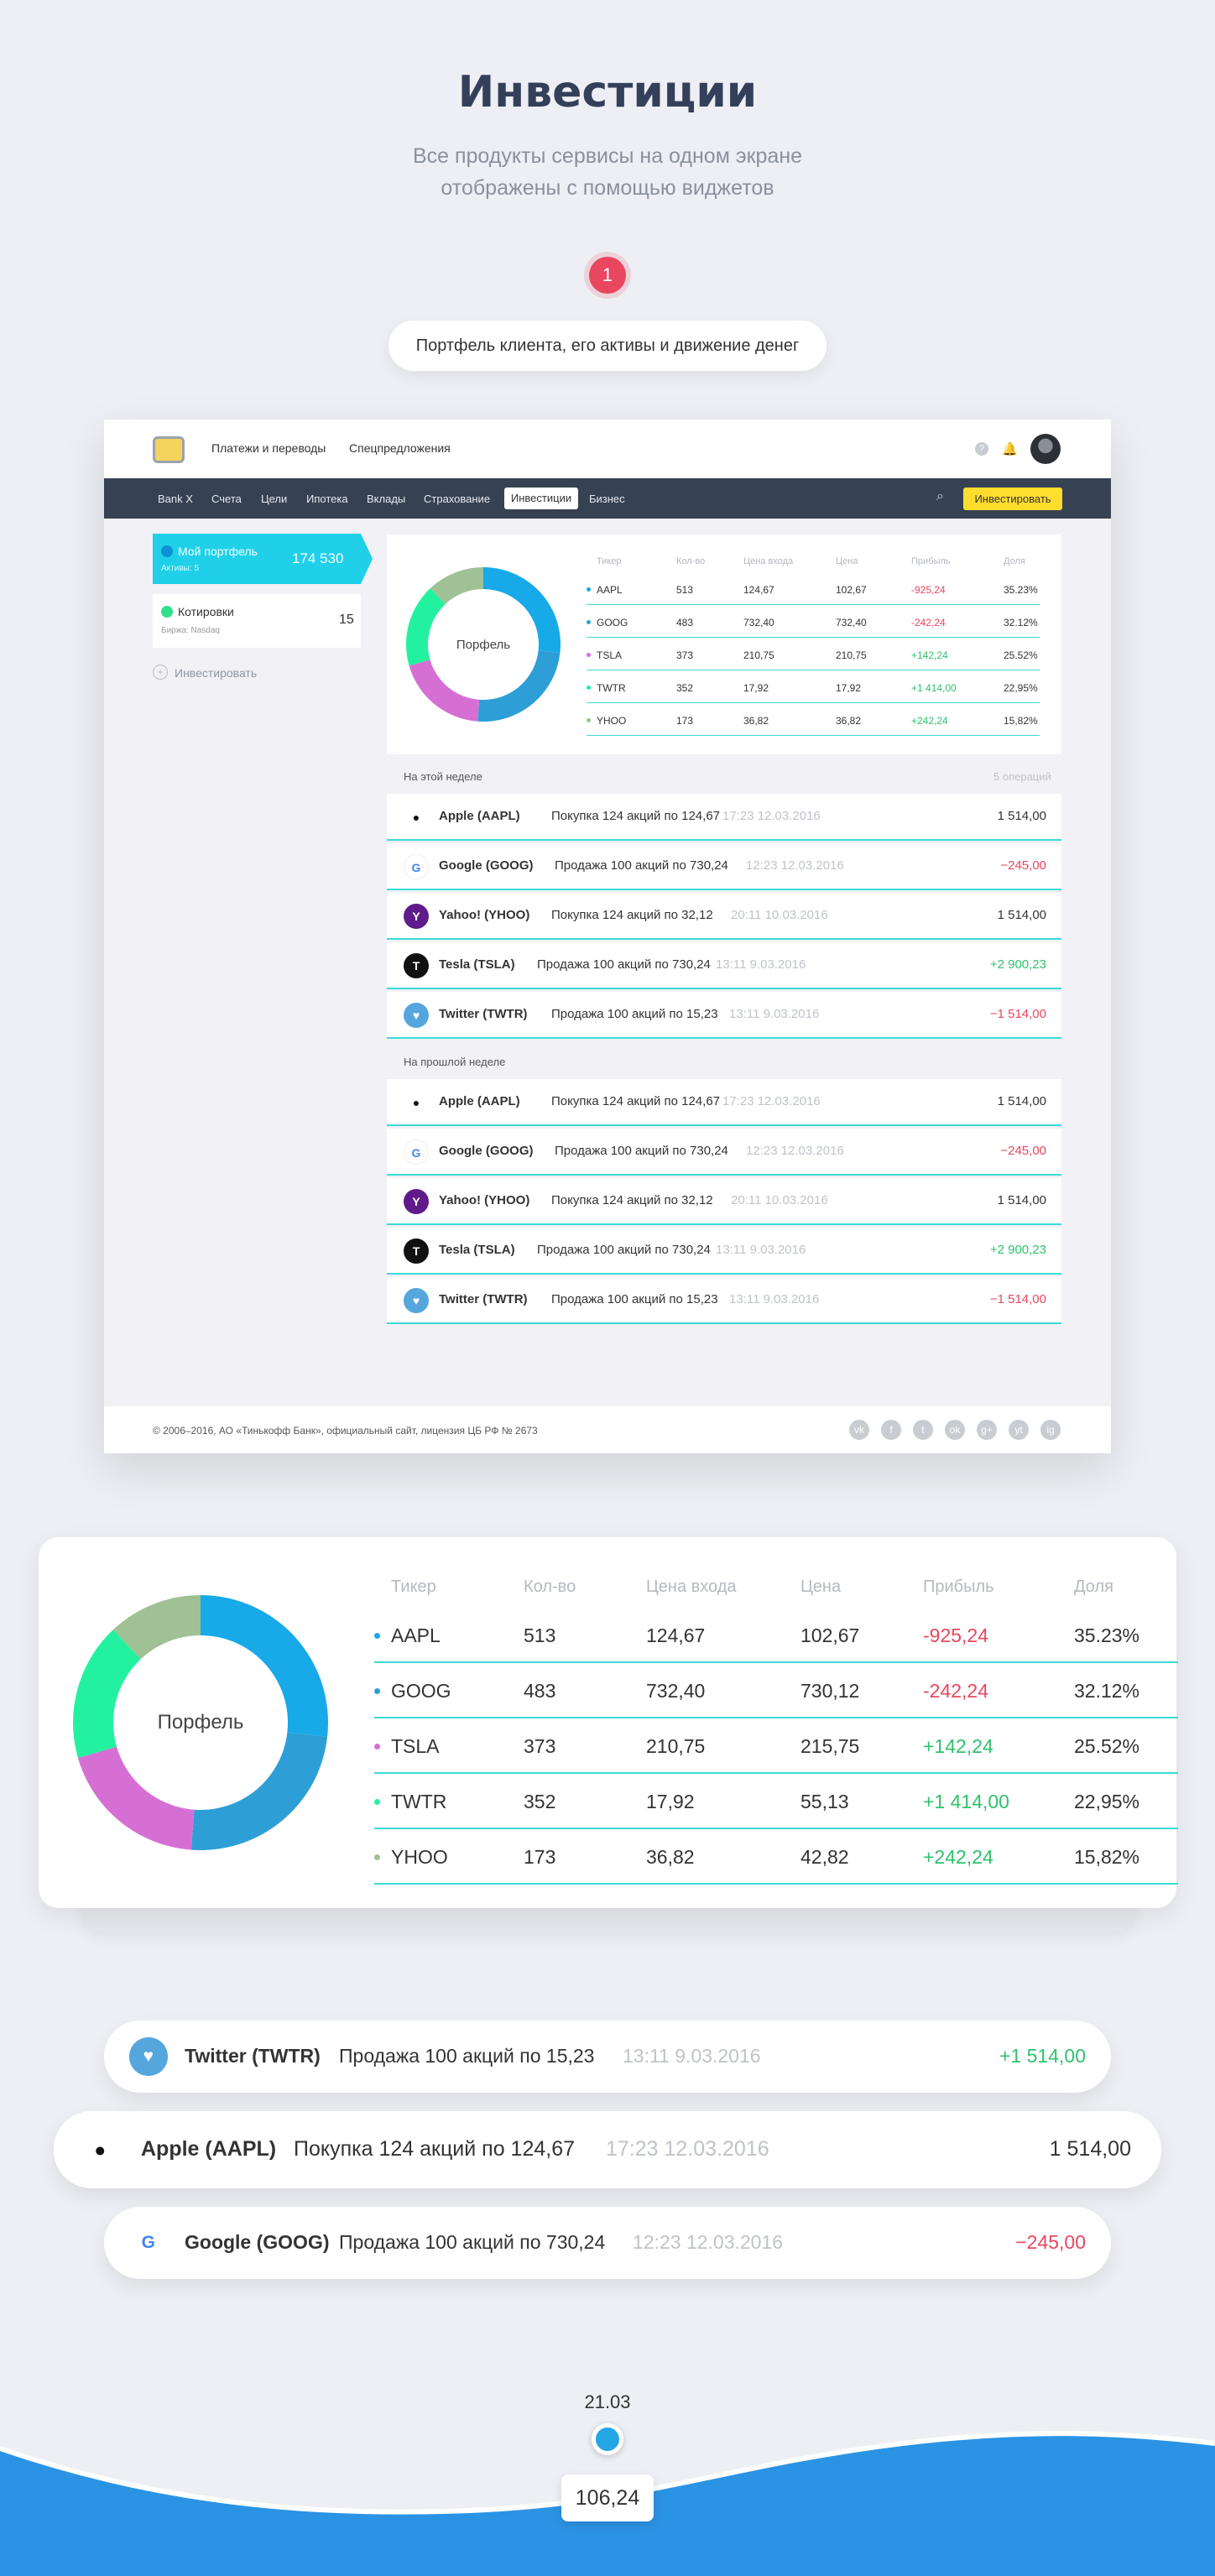 This screenshot has height=2576, width=1215. What do you see at coordinates (227, 499) in the screenshot?
I see `nav-item-accounts: Счета` at bounding box center [227, 499].